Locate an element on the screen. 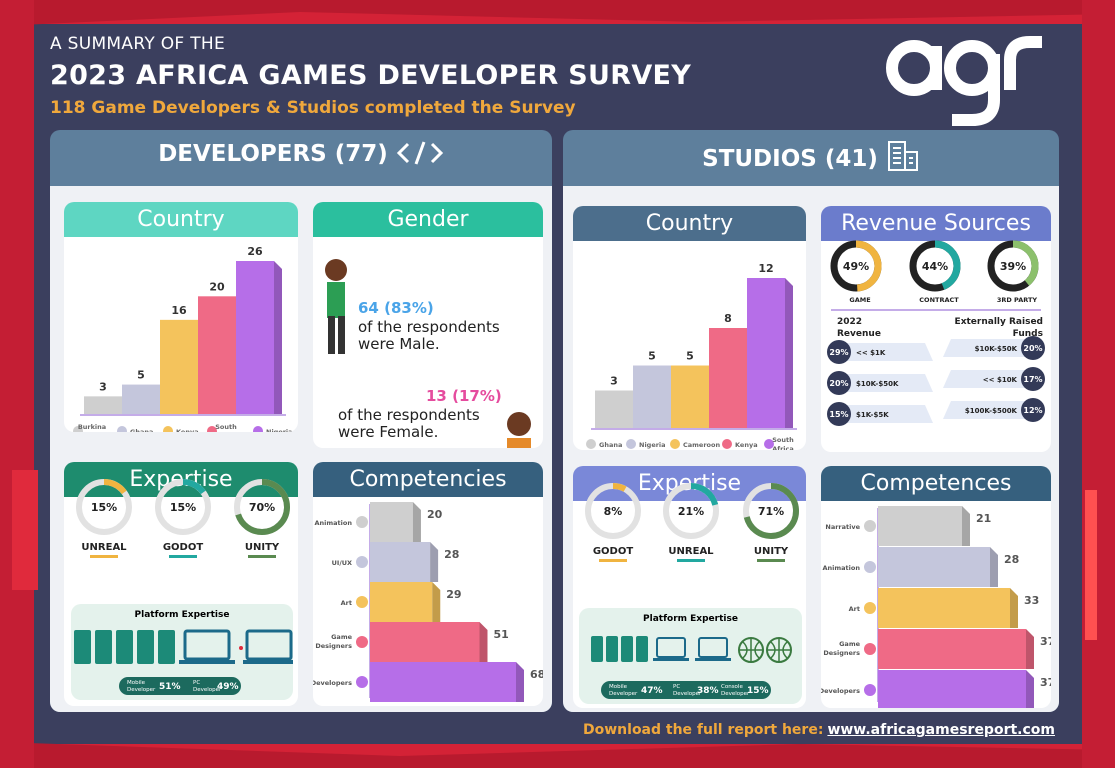 The image size is (1115, 768). donut-label: GODOT is located at coordinates (613, 551).